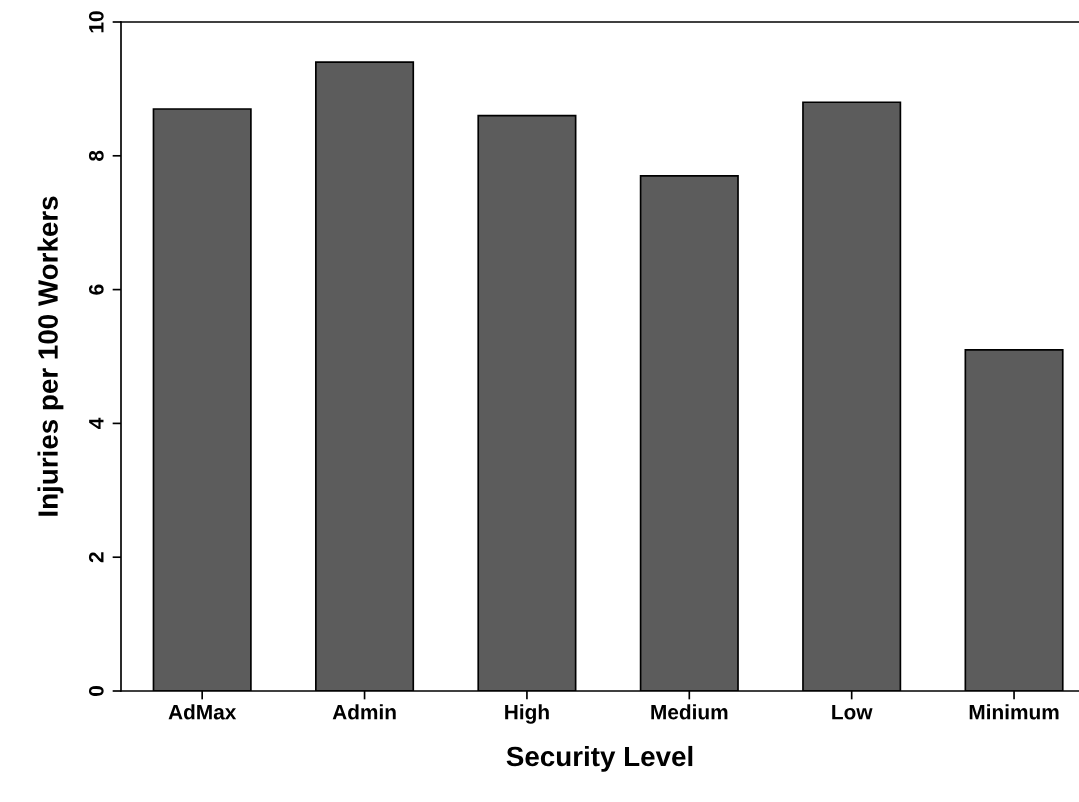 The width and height of the screenshot is (1079, 802). I want to click on y-tick-label: 10, so click(96, 22).